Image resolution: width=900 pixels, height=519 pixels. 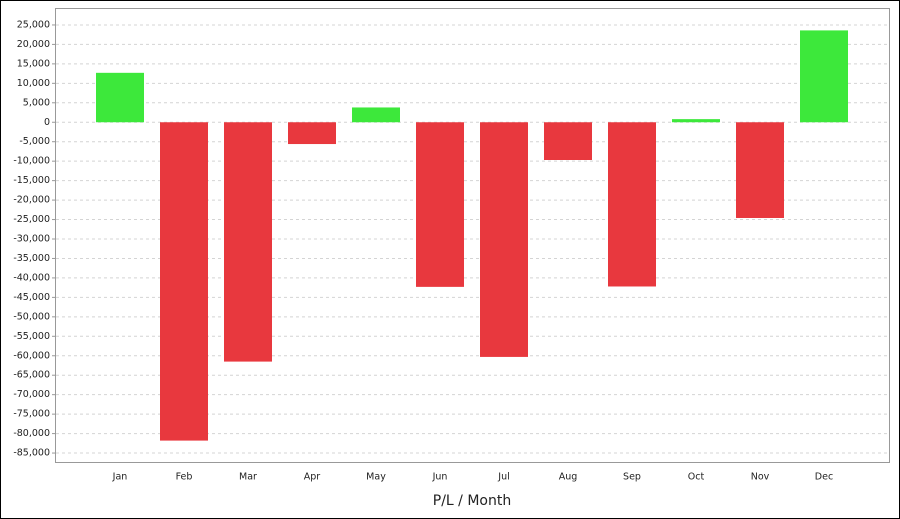 What do you see at coordinates (31, 414) in the screenshot?
I see `y-tick-label: -75,000` at bounding box center [31, 414].